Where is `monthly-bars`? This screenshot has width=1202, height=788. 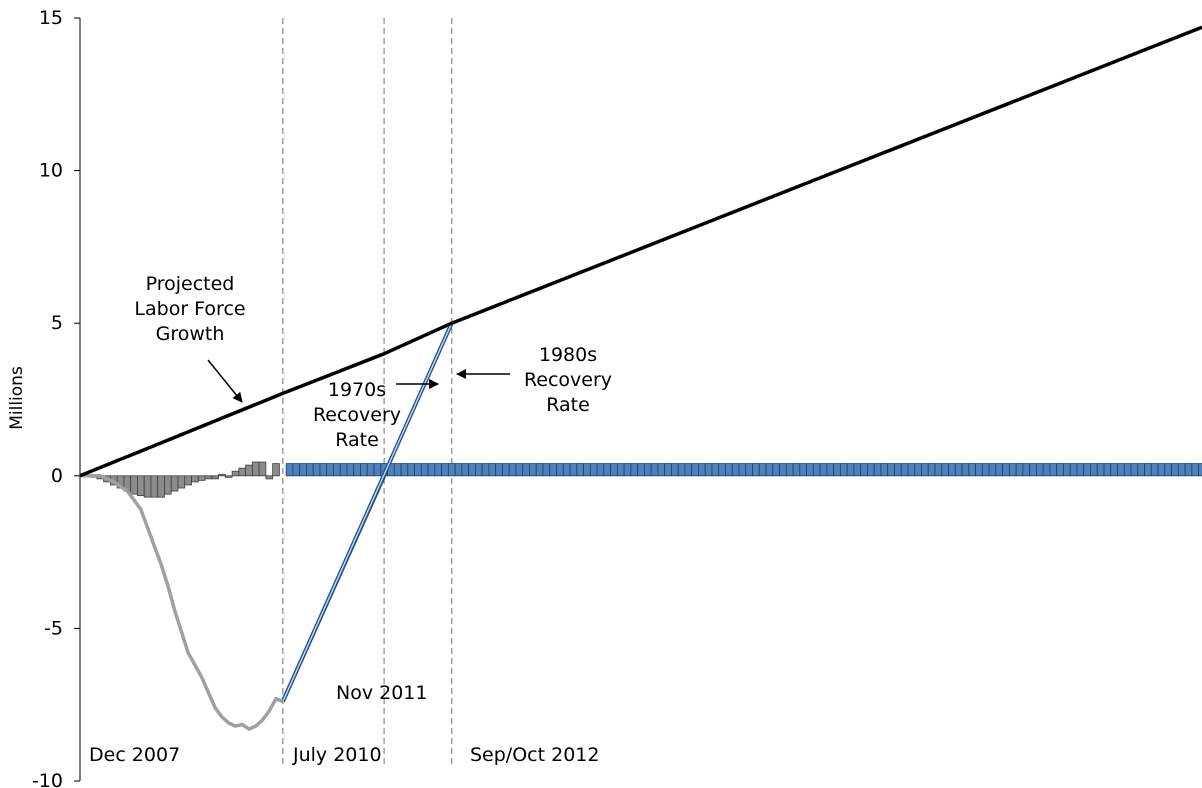 monthly-bars is located at coordinates (184, 479).